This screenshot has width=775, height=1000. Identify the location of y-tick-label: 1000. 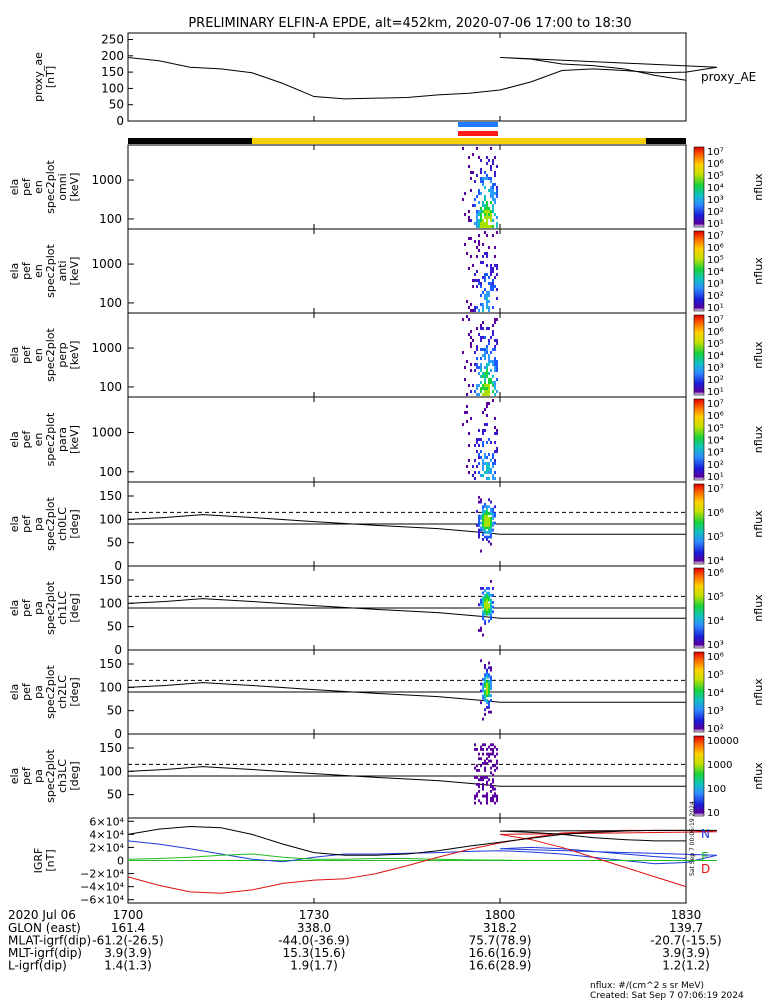
(106, 264).